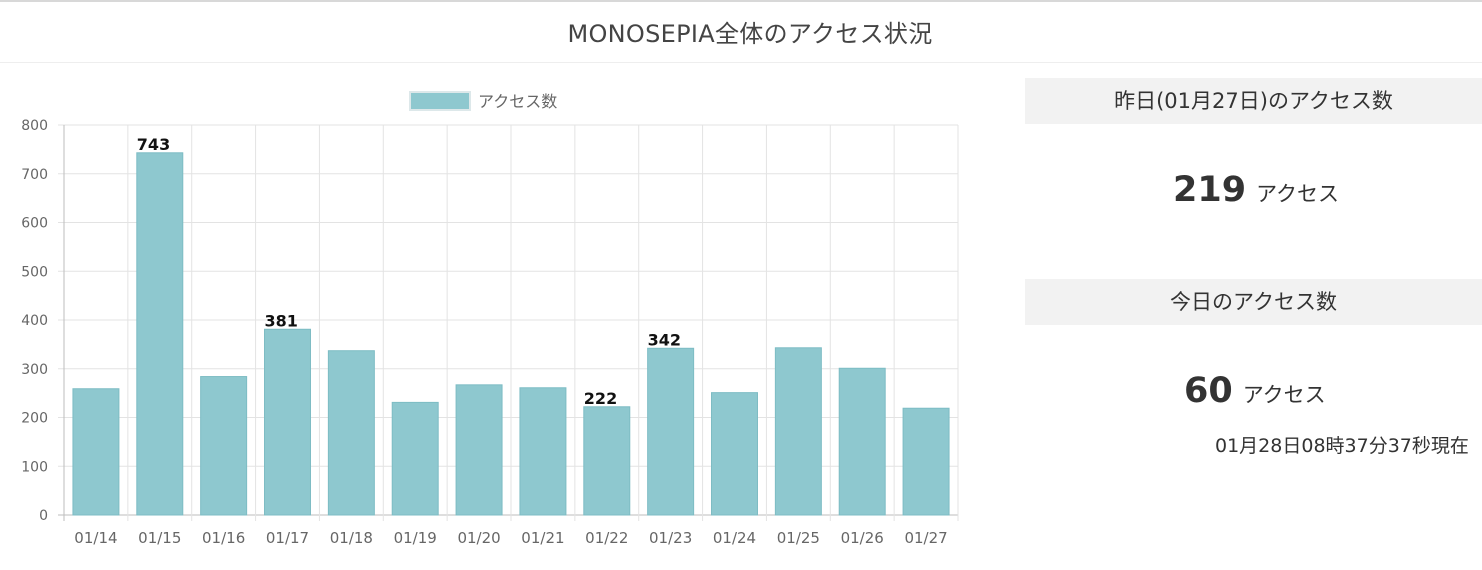 This screenshot has width=1482, height=570. I want to click on x-tick-label: 01/14, so click(95, 538).